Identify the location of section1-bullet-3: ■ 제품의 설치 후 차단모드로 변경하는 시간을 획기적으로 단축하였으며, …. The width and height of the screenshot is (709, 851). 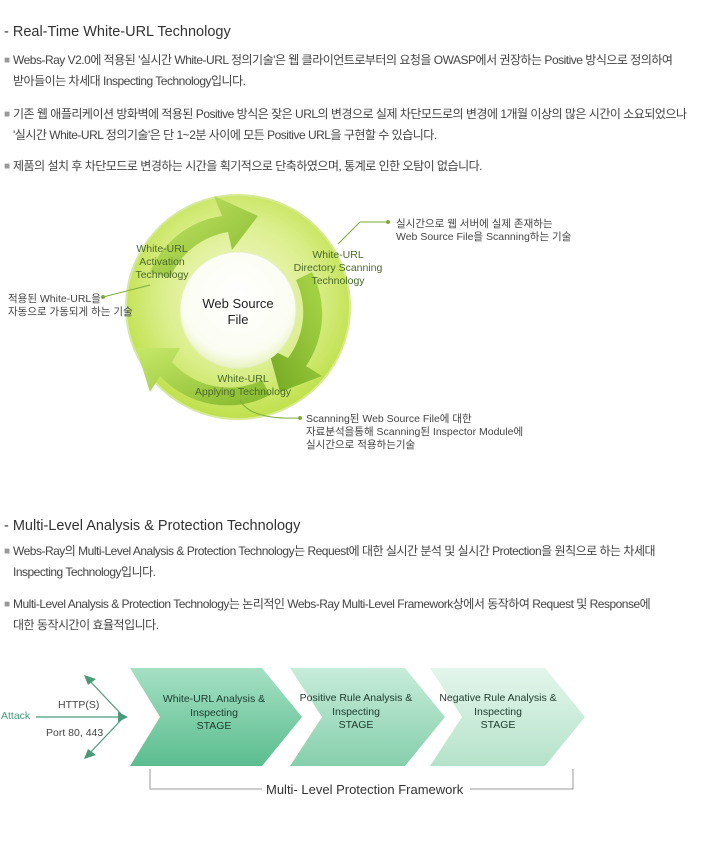
(356, 166).